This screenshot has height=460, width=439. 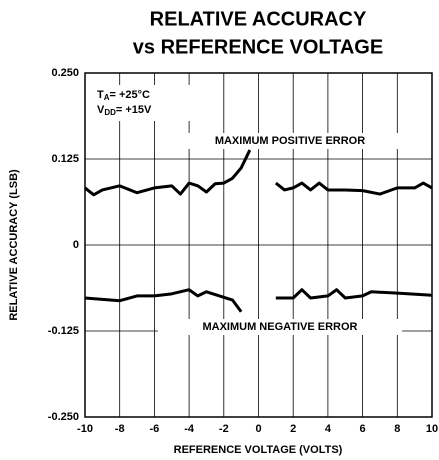 I want to click on annotation-sub: DD, so click(x=110, y=112).